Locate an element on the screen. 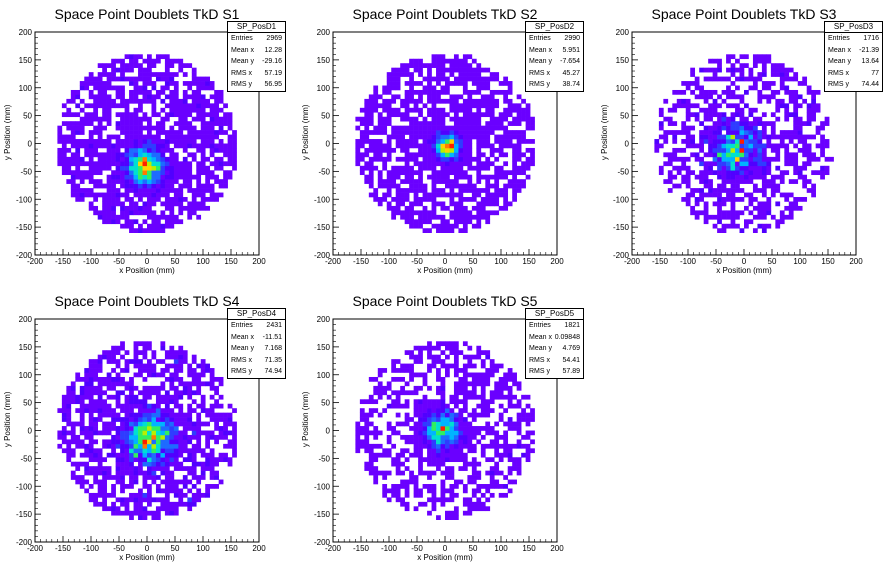 The width and height of the screenshot is (896, 574). x-tick-label: 100 is located at coordinates (800, 261).